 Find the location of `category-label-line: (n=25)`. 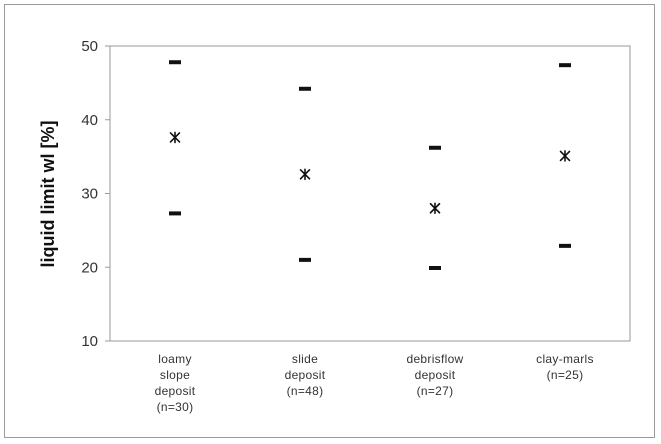

category-label-line: (n=25) is located at coordinates (565, 375).